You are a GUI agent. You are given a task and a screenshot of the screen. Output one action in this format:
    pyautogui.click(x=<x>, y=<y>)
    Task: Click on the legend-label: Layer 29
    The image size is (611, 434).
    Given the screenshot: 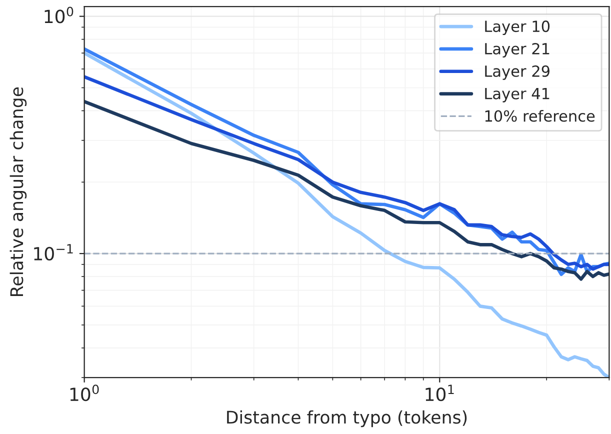 What is the action you would take?
    pyautogui.click(x=517, y=72)
    